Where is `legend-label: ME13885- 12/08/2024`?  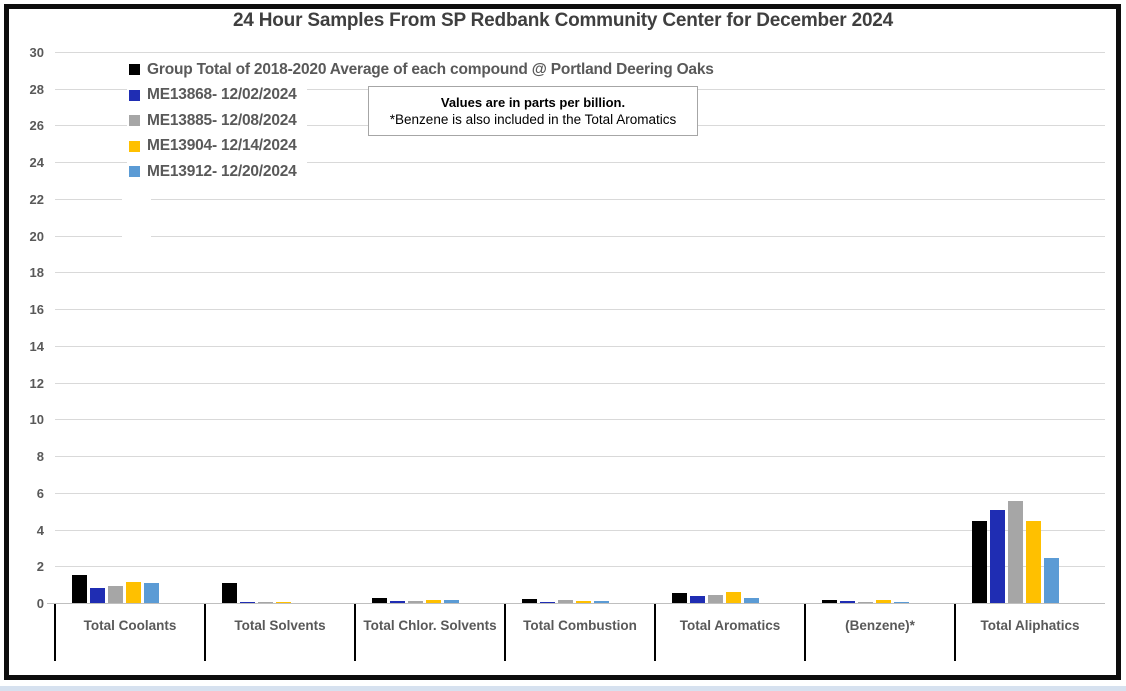 legend-label: ME13885- 12/08/2024 is located at coordinates (222, 120).